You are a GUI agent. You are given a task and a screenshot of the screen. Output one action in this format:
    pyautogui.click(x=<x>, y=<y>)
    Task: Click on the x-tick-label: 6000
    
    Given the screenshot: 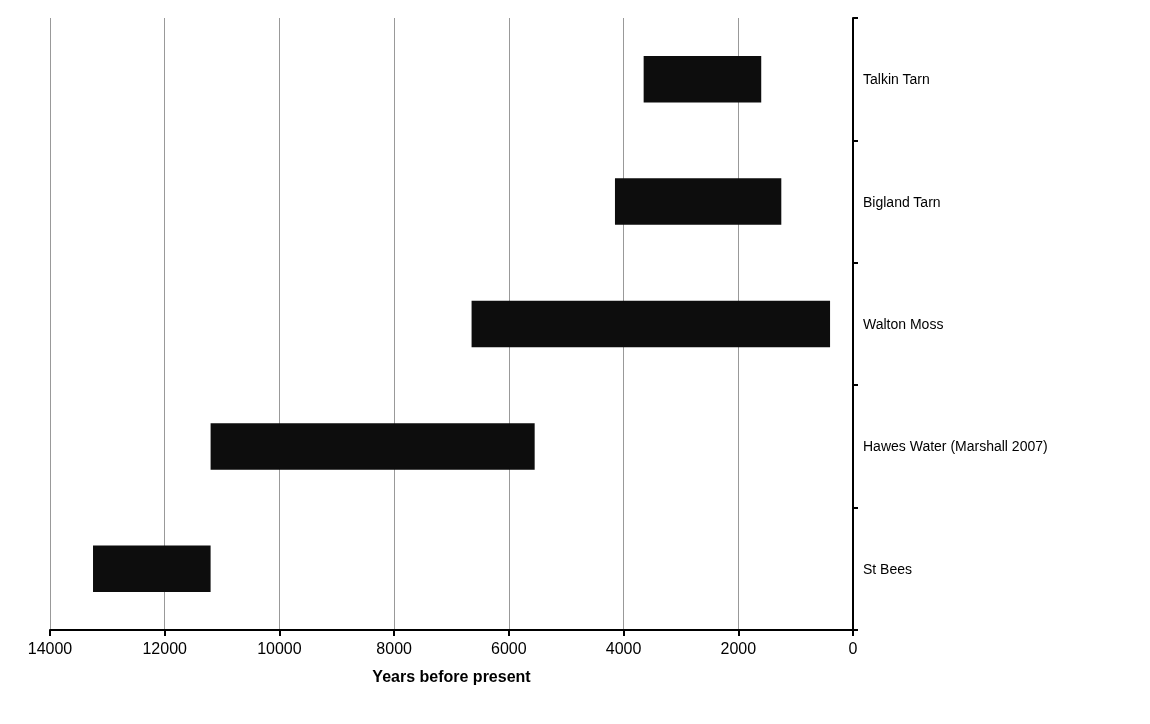 What is the action you would take?
    pyautogui.click(x=509, y=648)
    